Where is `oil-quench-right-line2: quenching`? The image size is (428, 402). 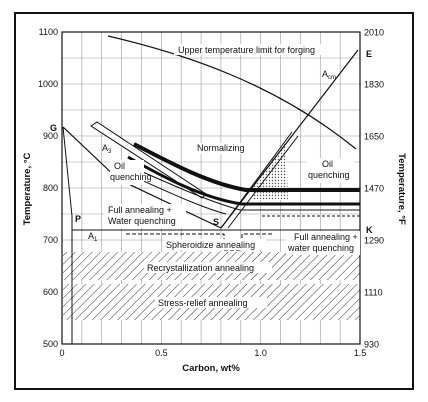
oil-quench-right-line2: quenching is located at coordinates (329, 175).